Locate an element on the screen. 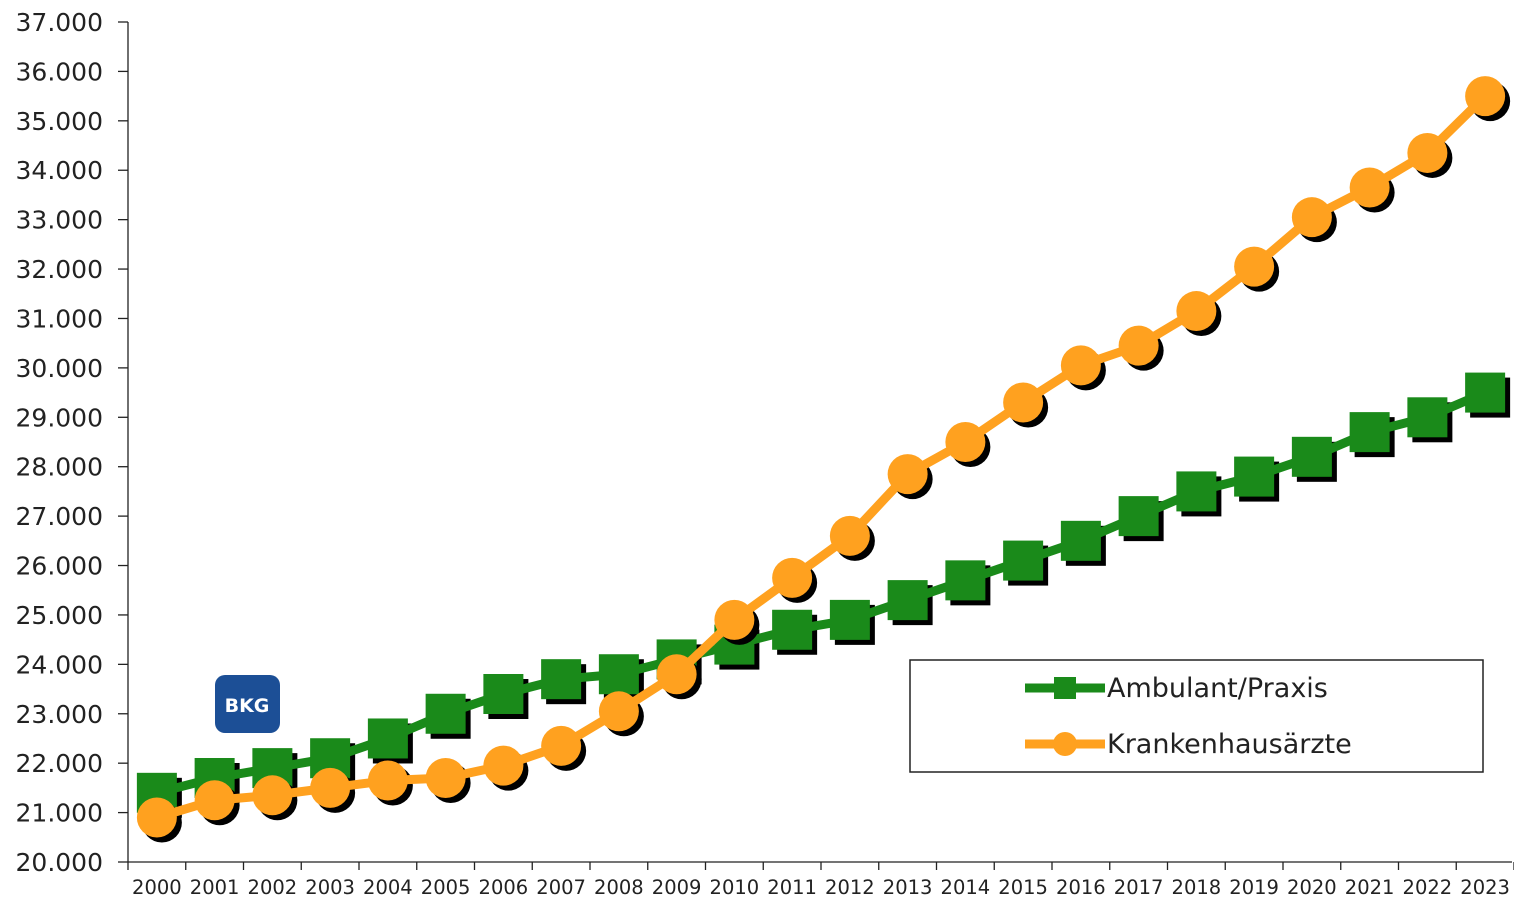 The height and width of the screenshot is (900, 1514). logo-text: BKG is located at coordinates (247, 706).